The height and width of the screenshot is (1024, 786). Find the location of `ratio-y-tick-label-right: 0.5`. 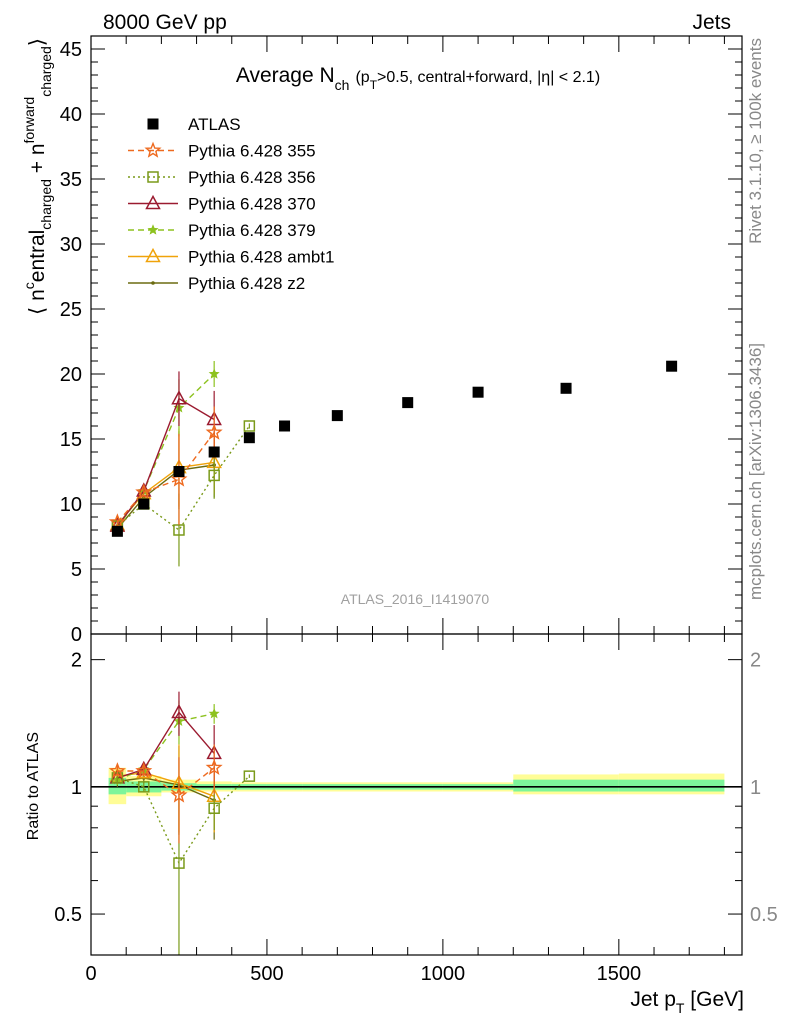

ratio-y-tick-label-right: 0.5 is located at coordinates (764, 915).